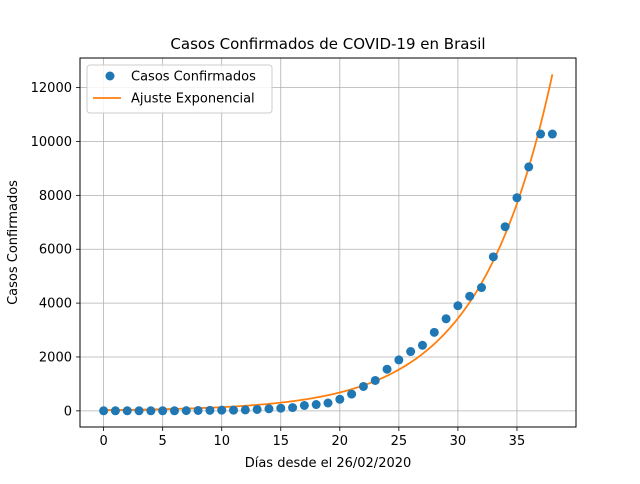  I want to click on y-tick-label: 12000, so click(51, 88).